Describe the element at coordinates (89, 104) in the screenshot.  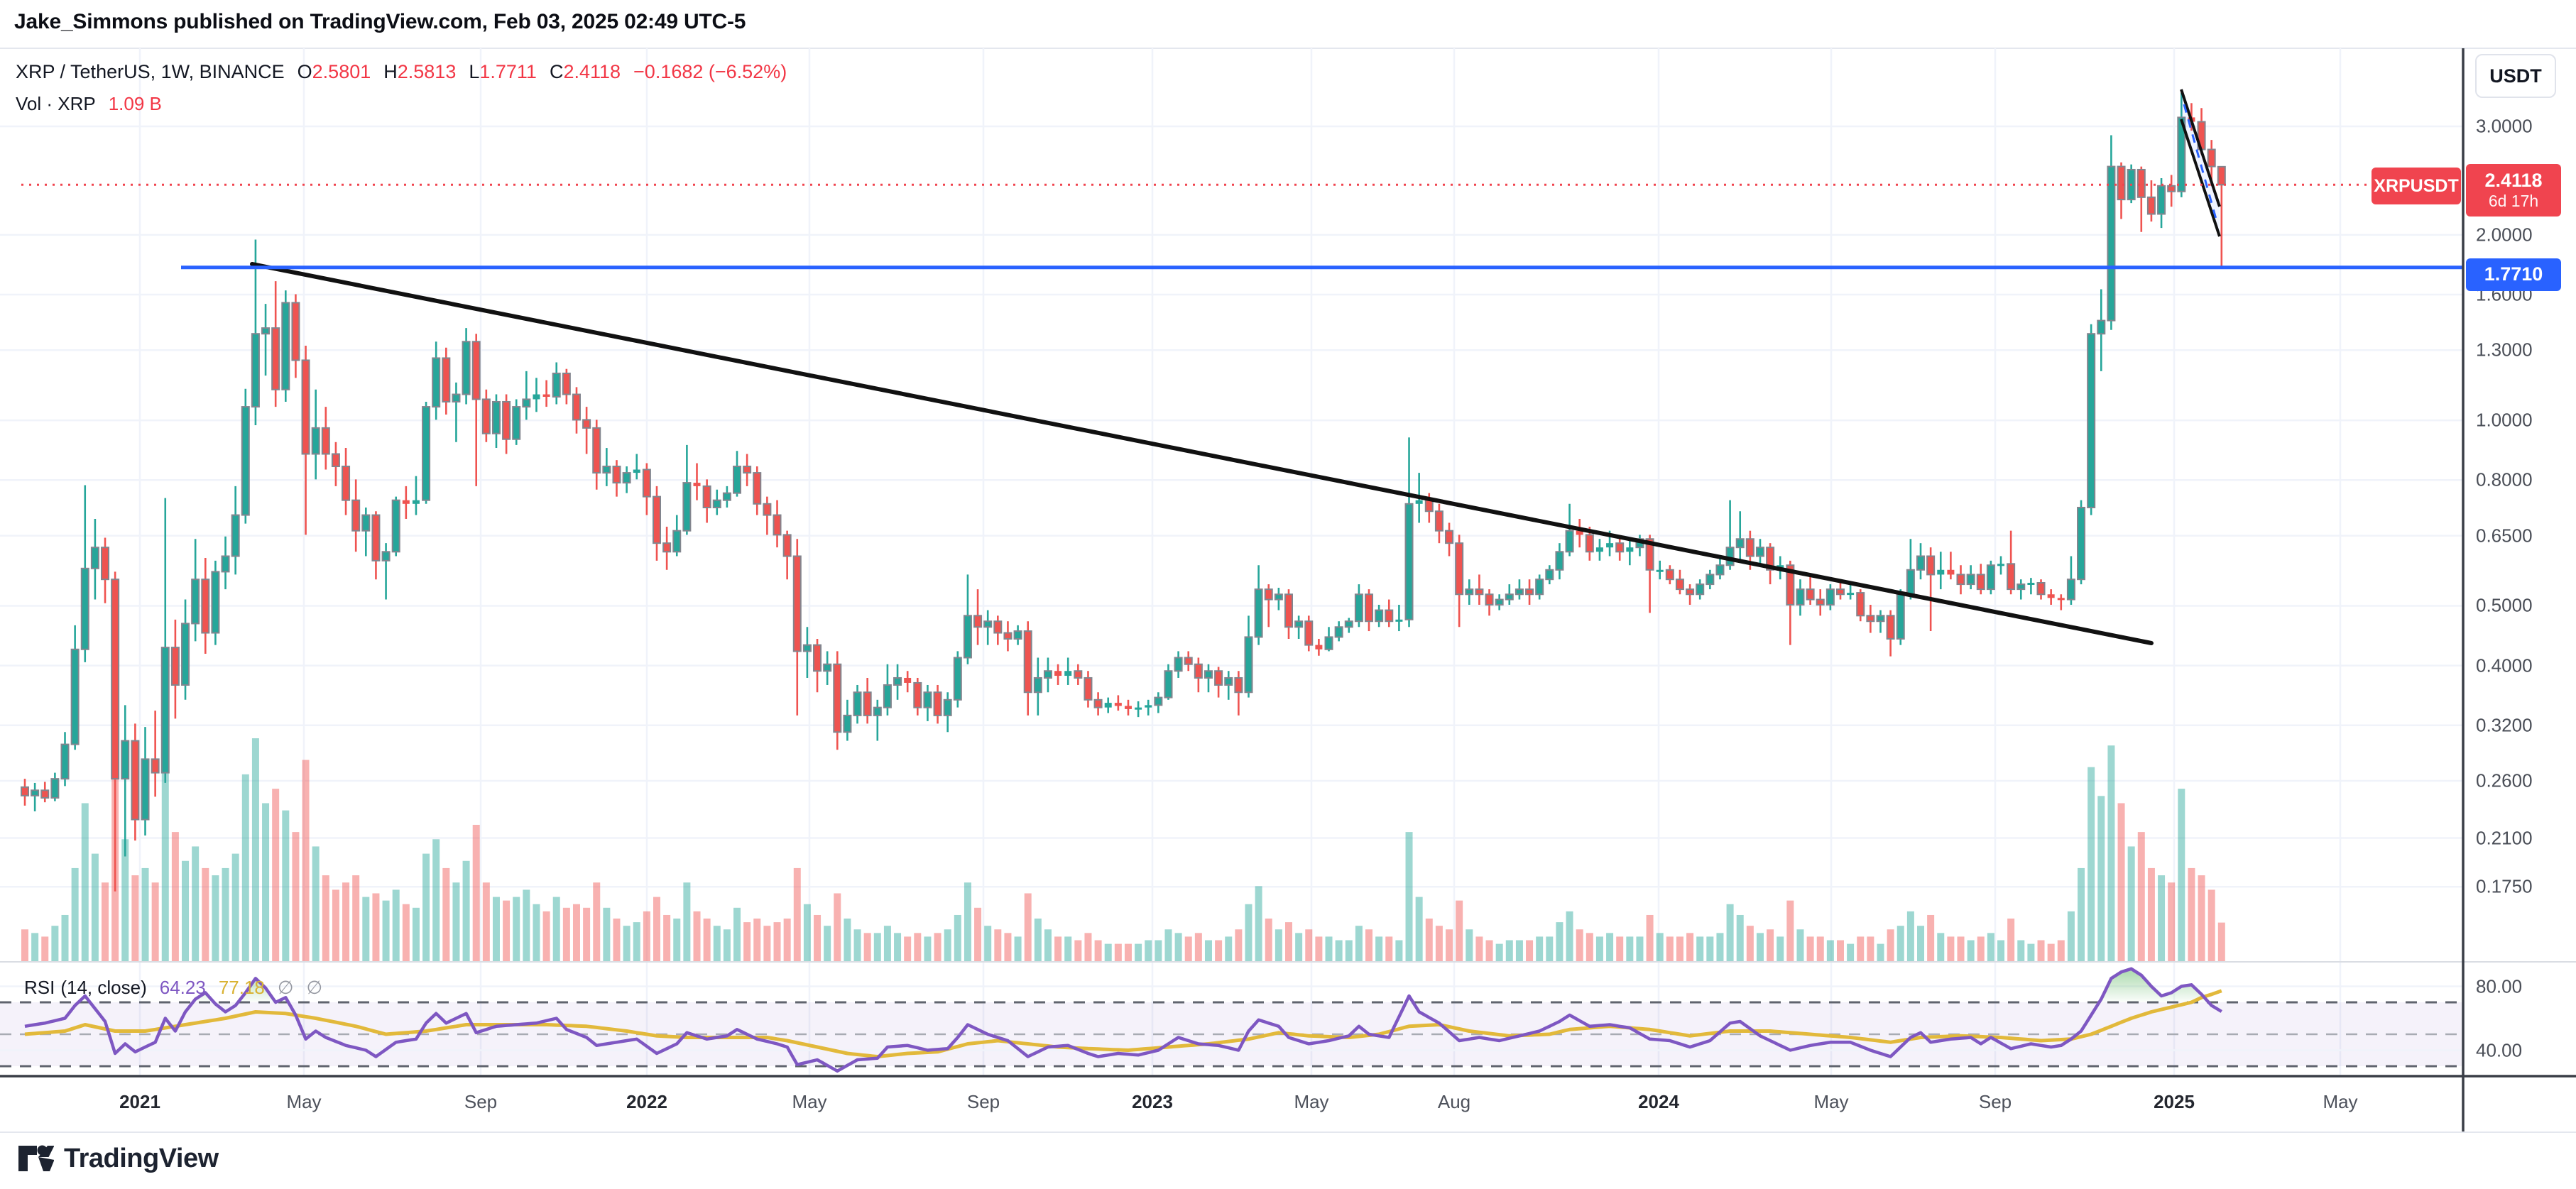
I see `volume-legend: Vol · XRP 1.09 B` at that location.